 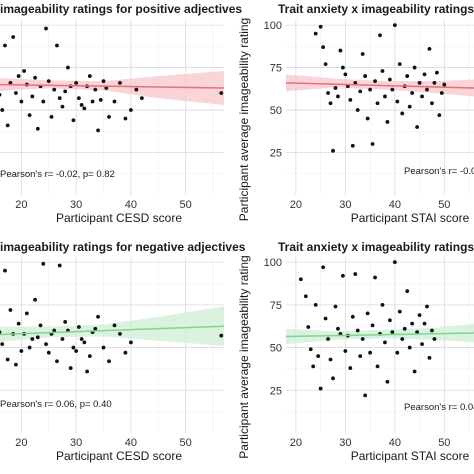 What do you see at coordinates (439, 407) in the screenshot?
I see `correlation-annotation: Pearson's r= 0.04, p= 0.62` at bounding box center [439, 407].